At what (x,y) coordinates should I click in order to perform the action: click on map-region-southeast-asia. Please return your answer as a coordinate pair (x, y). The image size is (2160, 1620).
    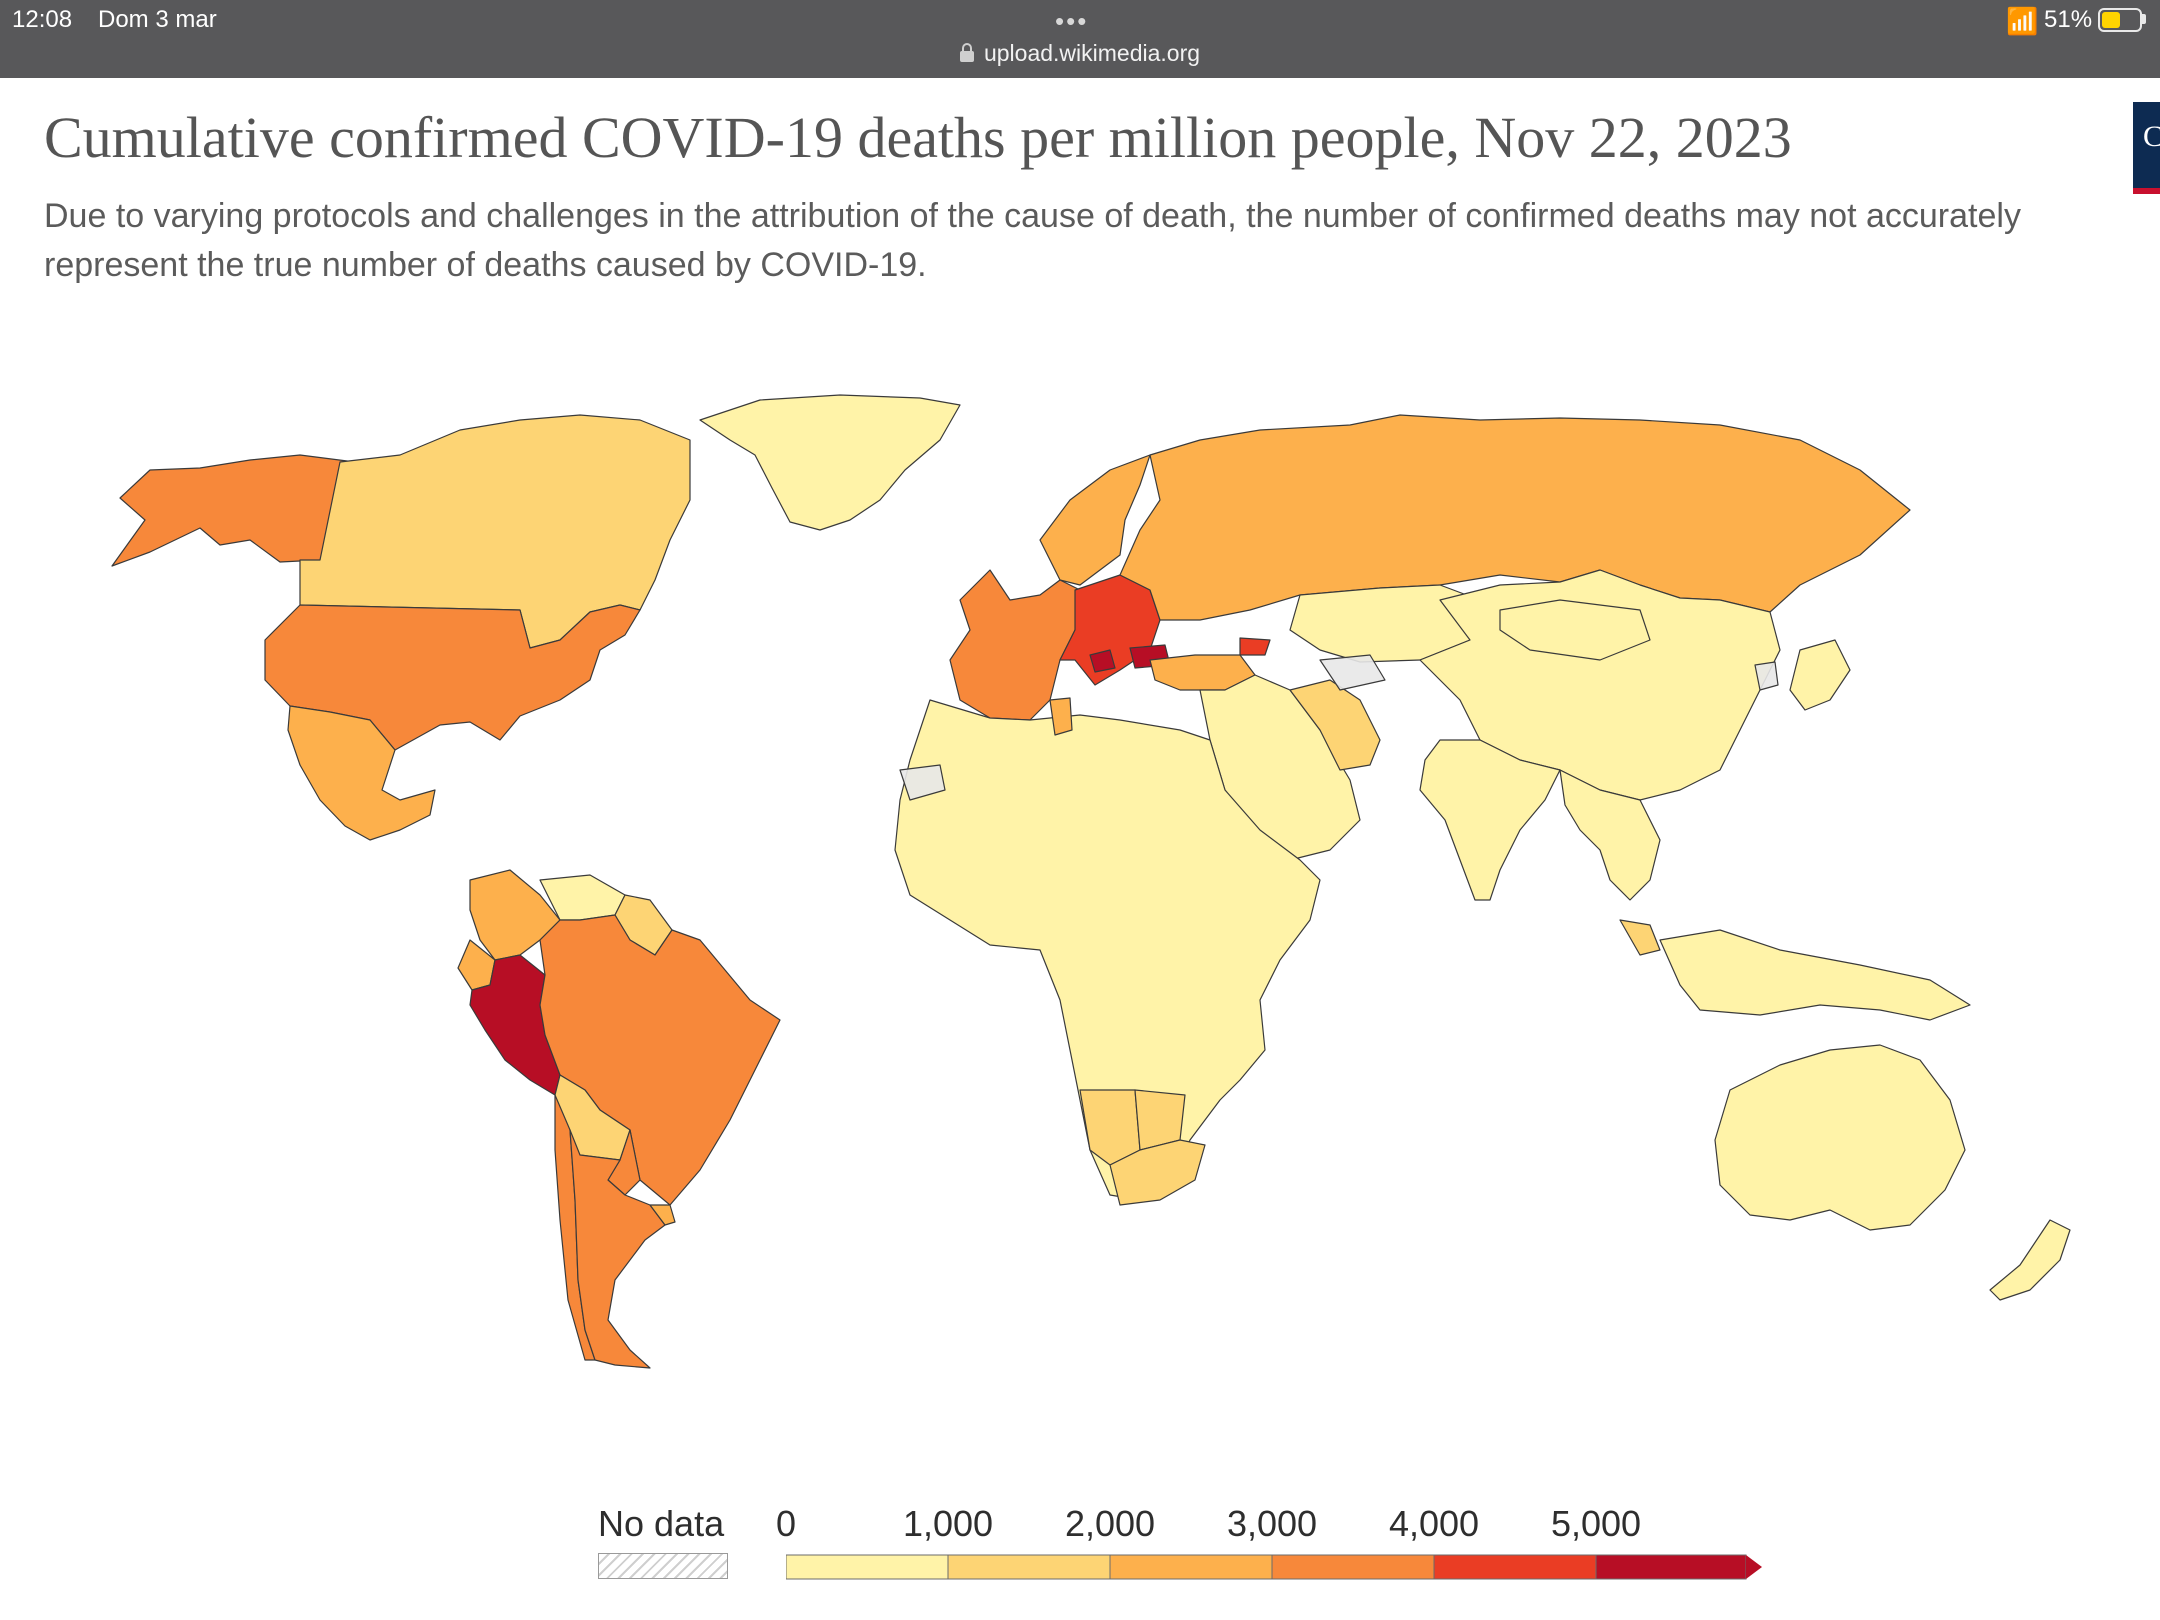
    Looking at the image, I should click on (1610, 835).